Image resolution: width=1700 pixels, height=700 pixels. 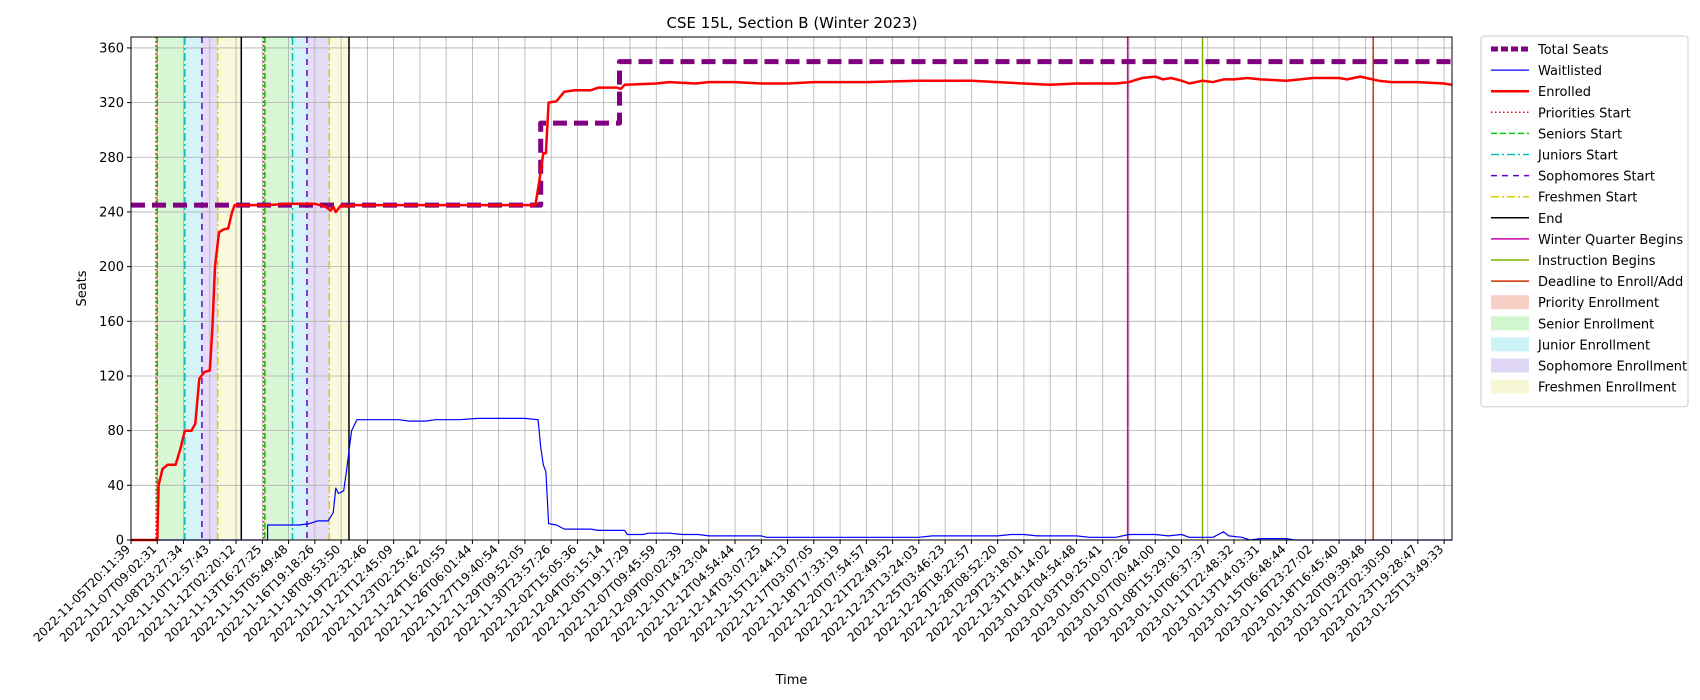 What do you see at coordinates (111, 212) in the screenshot?
I see `y-tick-label: 240` at bounding box center [111, 212].